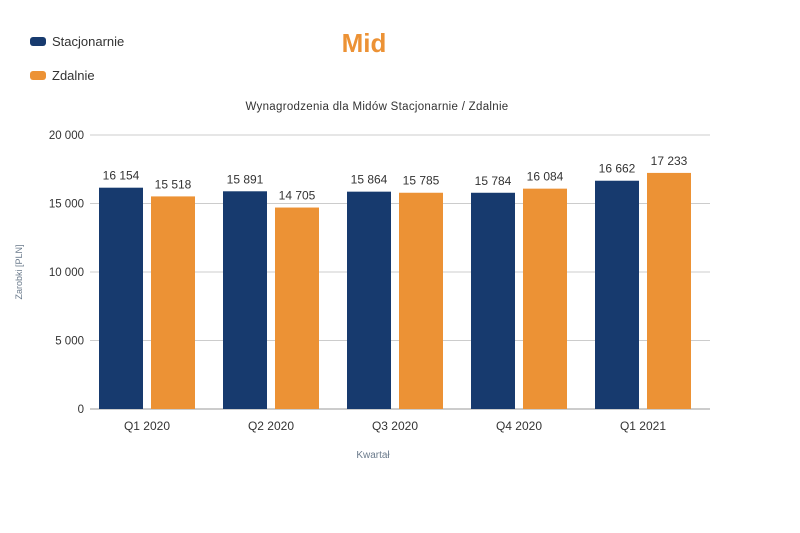  I want to click on x-tick-label: Q1 2021, so click(643, 426).